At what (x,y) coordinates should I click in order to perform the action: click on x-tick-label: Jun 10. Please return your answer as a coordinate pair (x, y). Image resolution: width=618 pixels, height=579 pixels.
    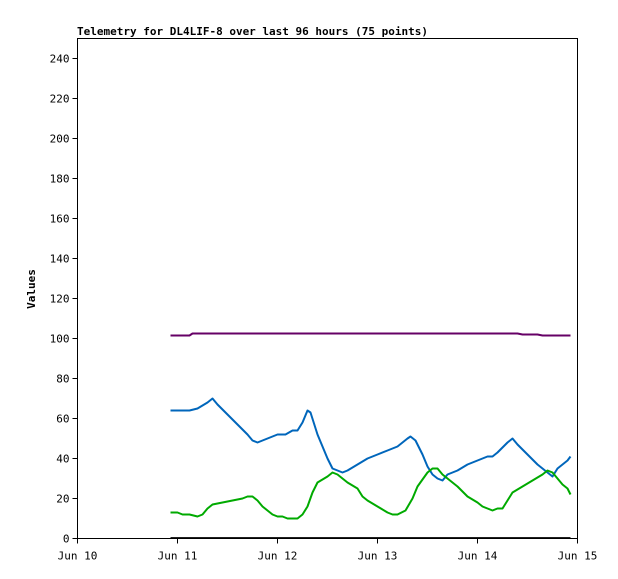
    Looking at the image, I should click on (78, 556).